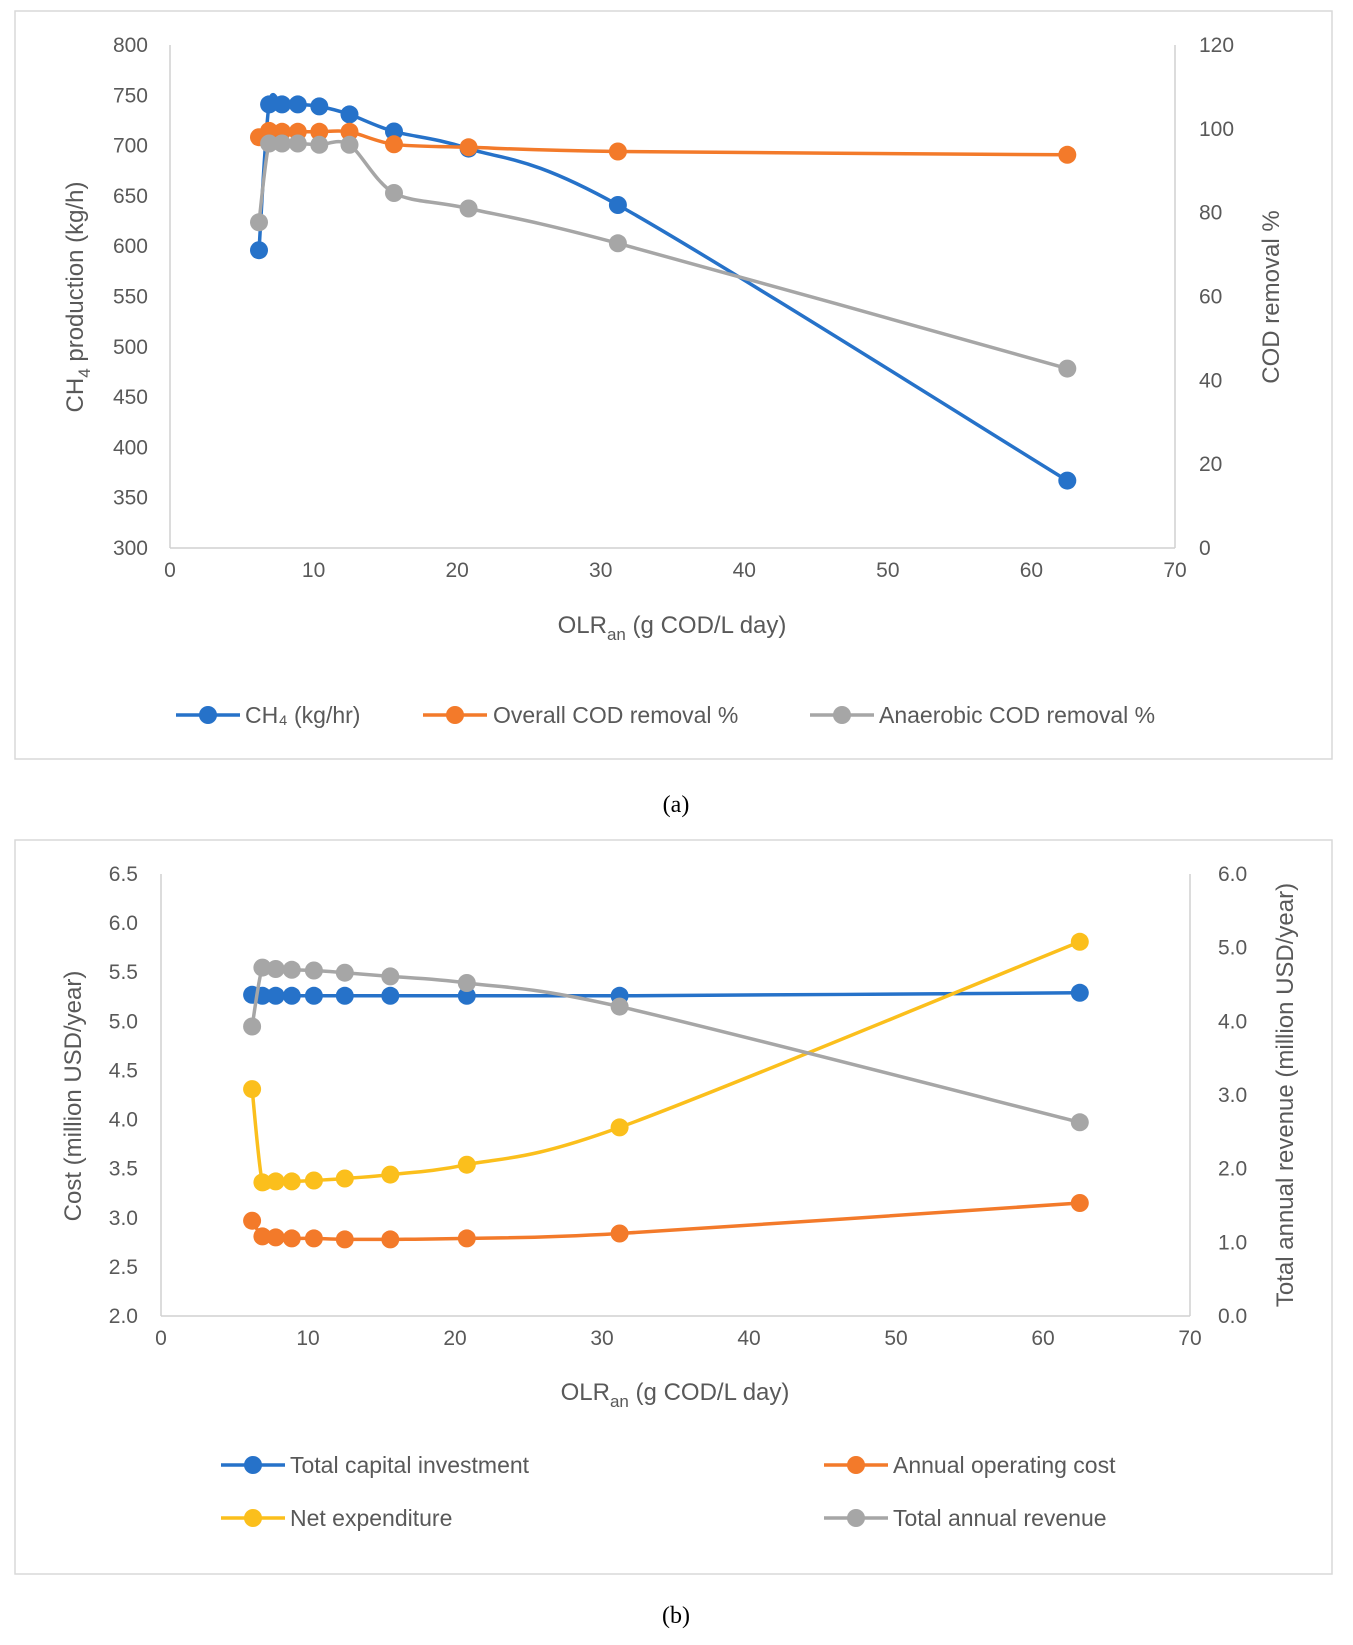 This screenshot has width=1353, height=1645. I want to click on y-right-tick-label: 0, so click(1205, 548).